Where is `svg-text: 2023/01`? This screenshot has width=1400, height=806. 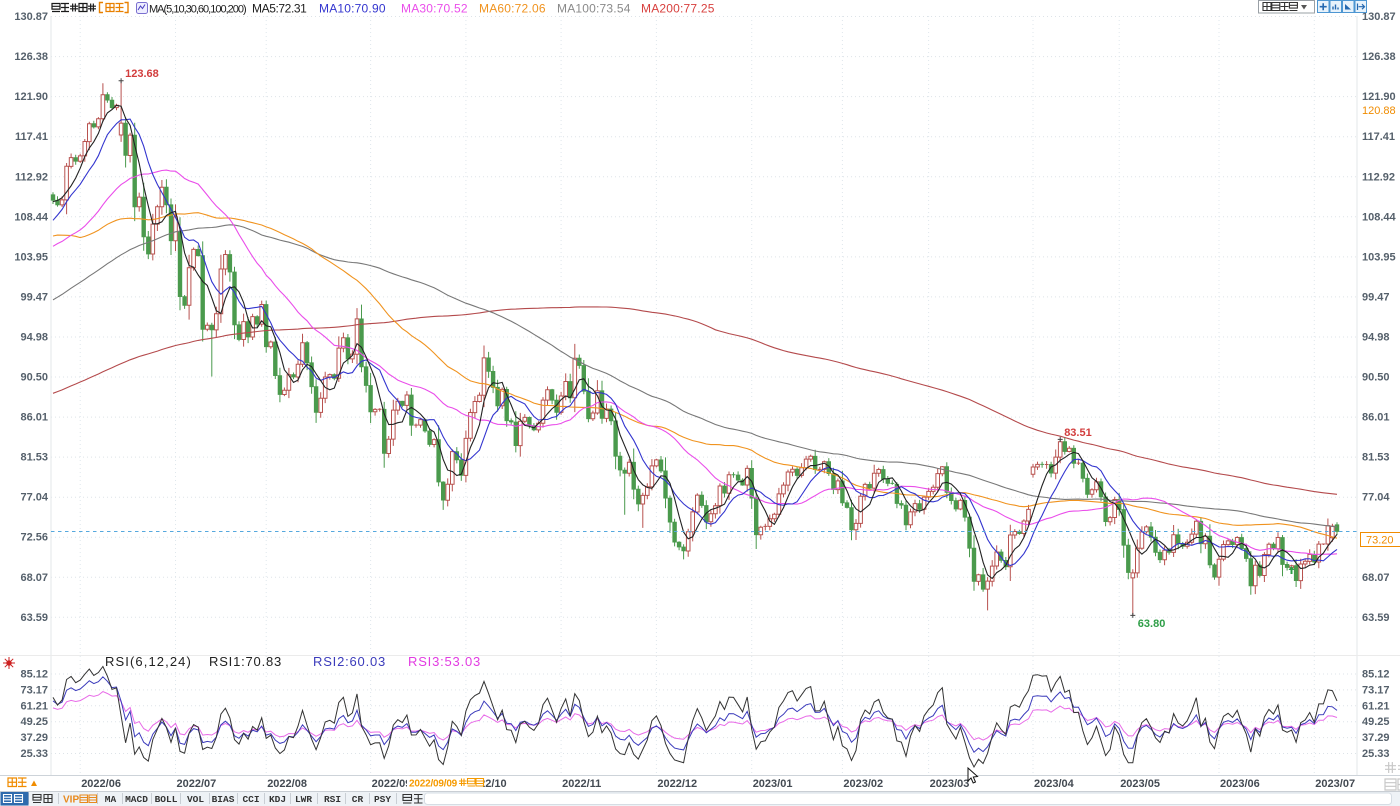 svg-text: 2023/01 is located at coordinates (773, 784).